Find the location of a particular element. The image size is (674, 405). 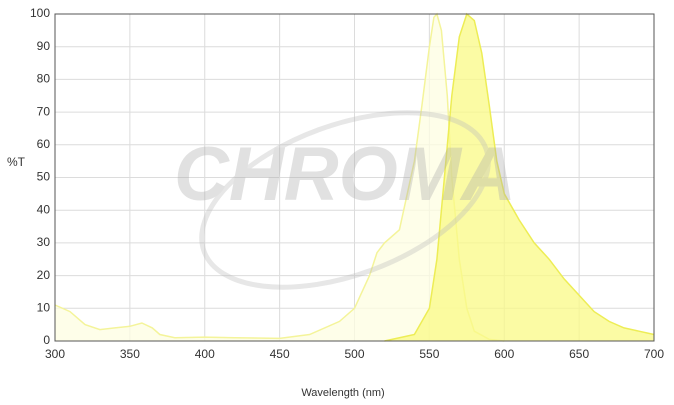

x-tick-label: 400 is located at coordinates (205, 354).